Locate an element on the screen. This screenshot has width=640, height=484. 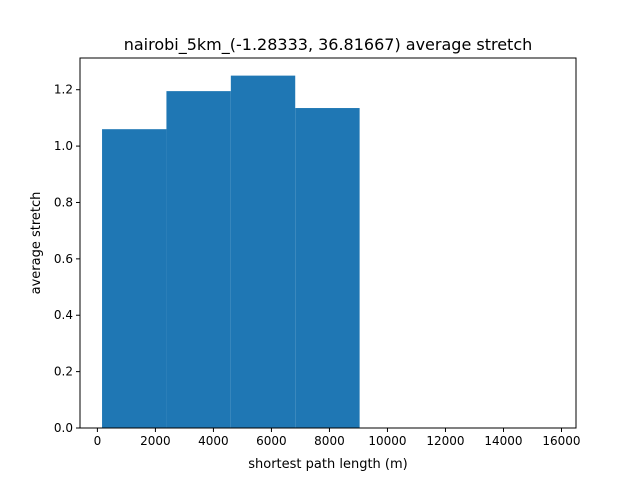
y-axis-ticks: 0.0 0.2 0.4 0.6 0.8 1.0 1.2 is located at coordinates (67, 259).